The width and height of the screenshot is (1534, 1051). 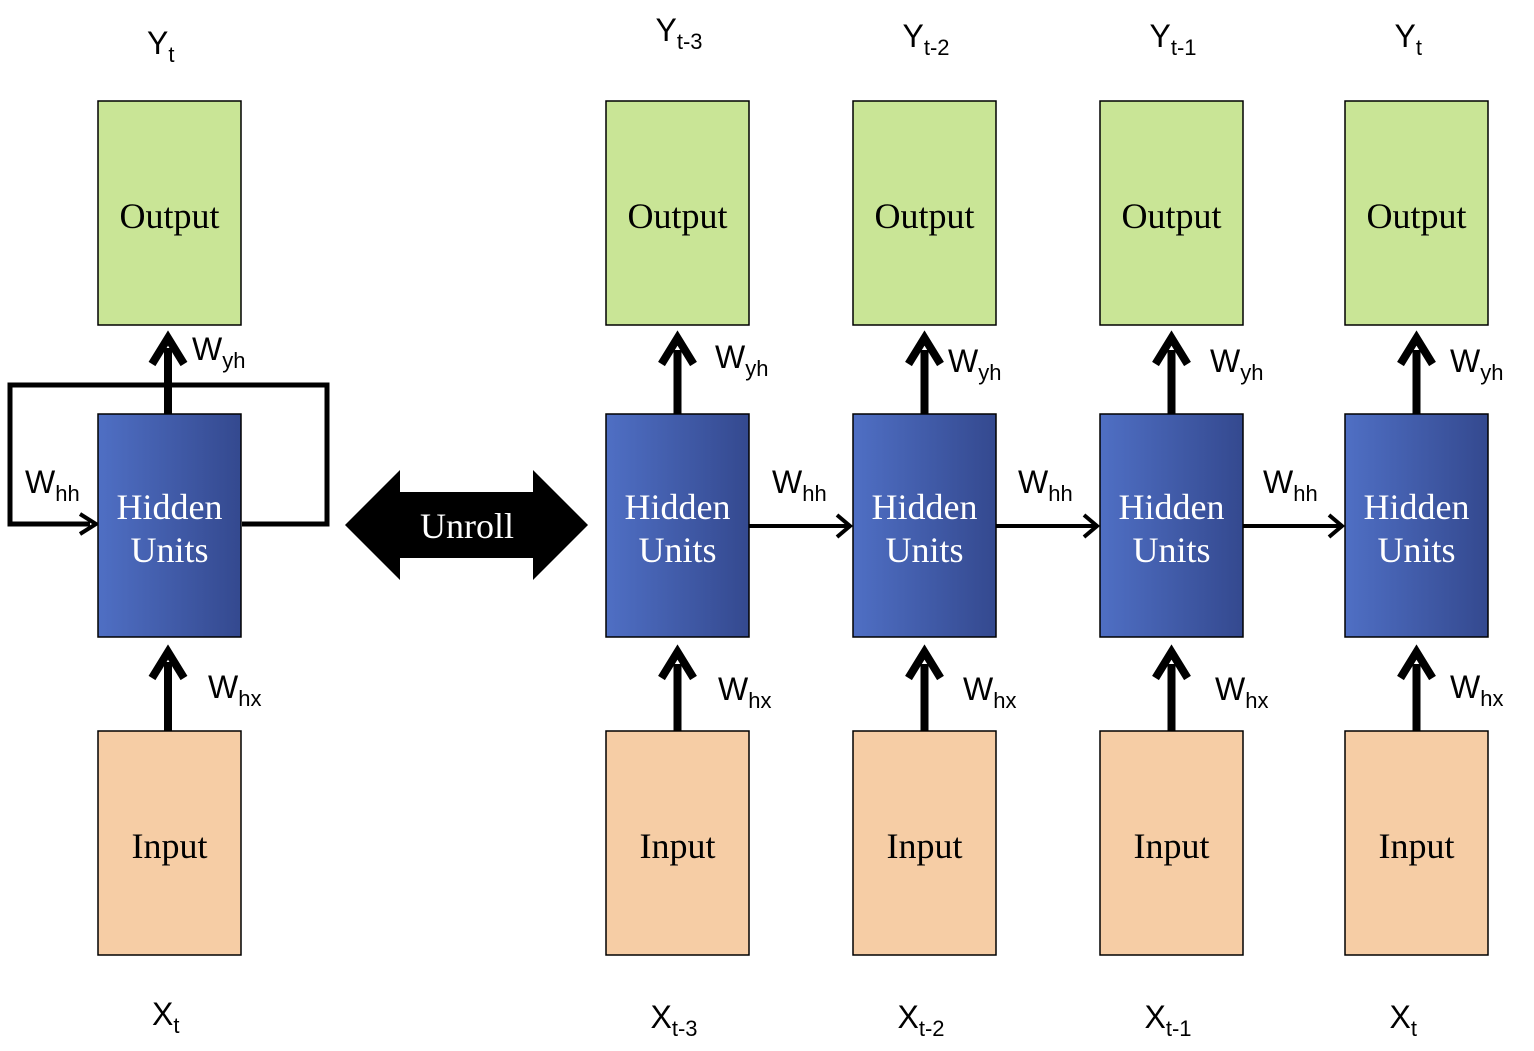 I want to click on step-x-label: Xt-3, so click(x=674, y=1020).